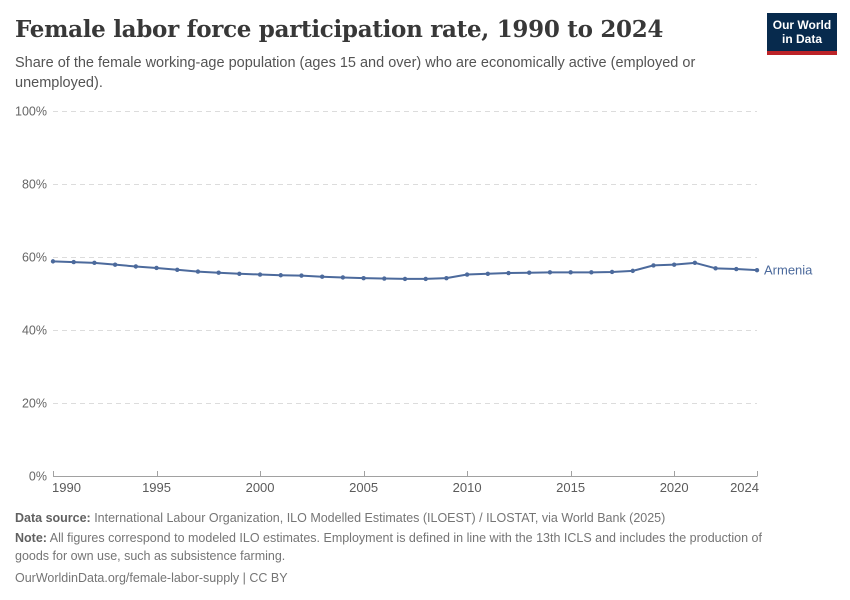  Describe the element at coordinates (467, 487) in the screenshot. I see `x-tick-label: 2010` at that location.